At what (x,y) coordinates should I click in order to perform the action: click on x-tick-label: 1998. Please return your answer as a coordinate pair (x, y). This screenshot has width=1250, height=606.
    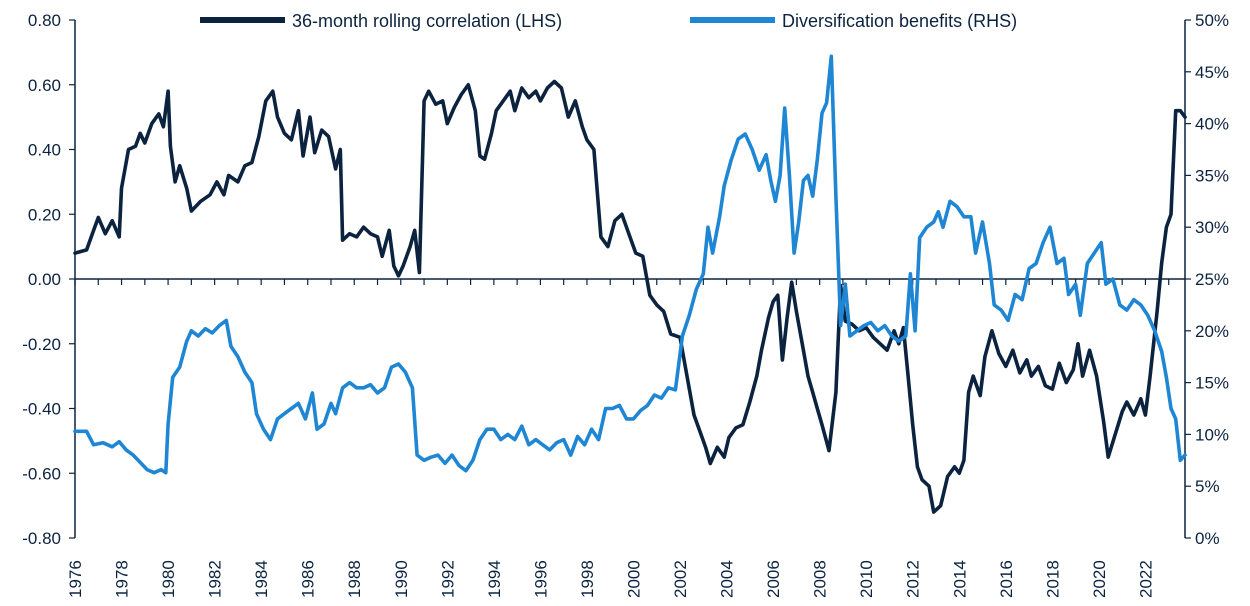
    Looking at the image, I should click on (587, 579).